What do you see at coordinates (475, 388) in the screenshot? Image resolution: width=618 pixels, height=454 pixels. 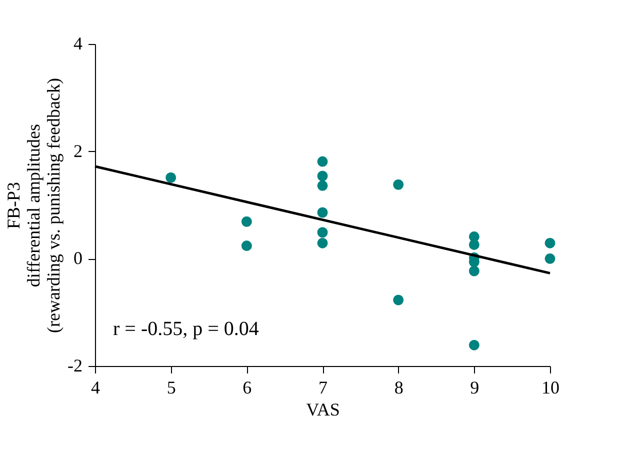 I see `x-tick-label: 9` at bounding box center [475, 388].